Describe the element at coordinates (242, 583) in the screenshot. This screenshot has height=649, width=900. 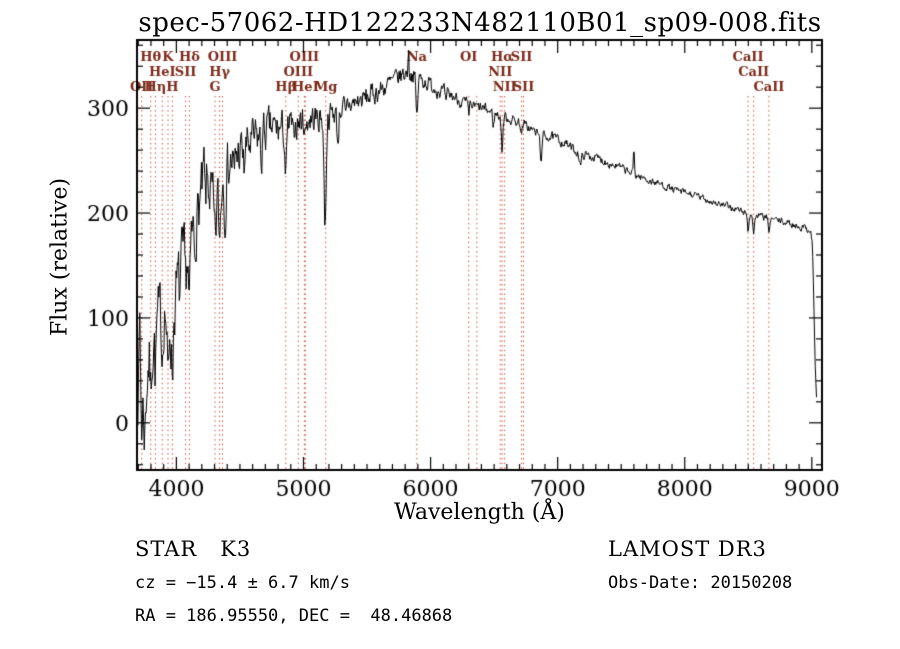
I see `radial-velocity-text: cz = −15.4 ± 6.7 km/s` at that location.